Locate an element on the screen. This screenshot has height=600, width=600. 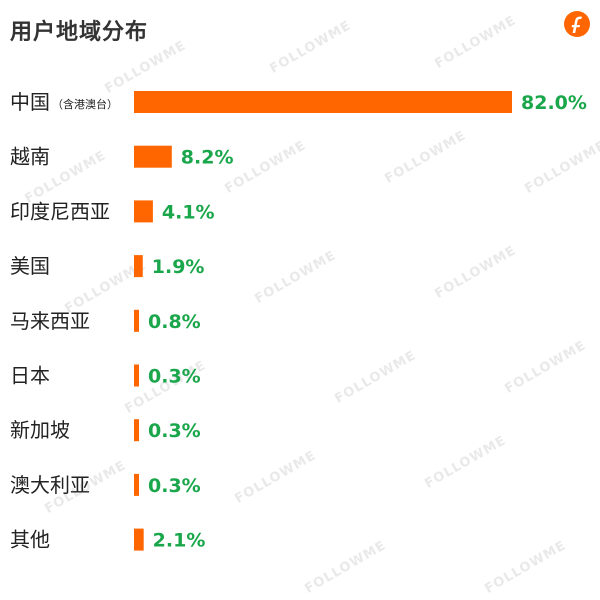
category-label: 美国 is located at coordinates (30, 266).